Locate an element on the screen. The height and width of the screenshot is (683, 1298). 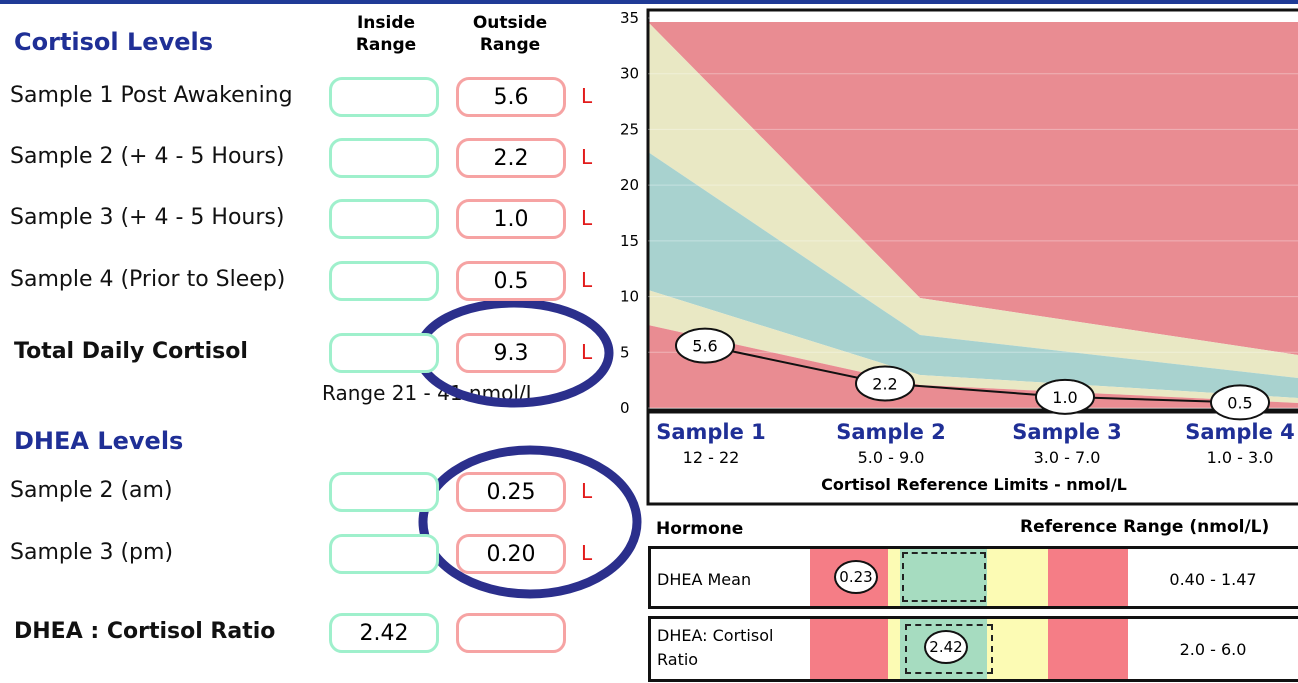
band-border is located at coordinates (973, 346).